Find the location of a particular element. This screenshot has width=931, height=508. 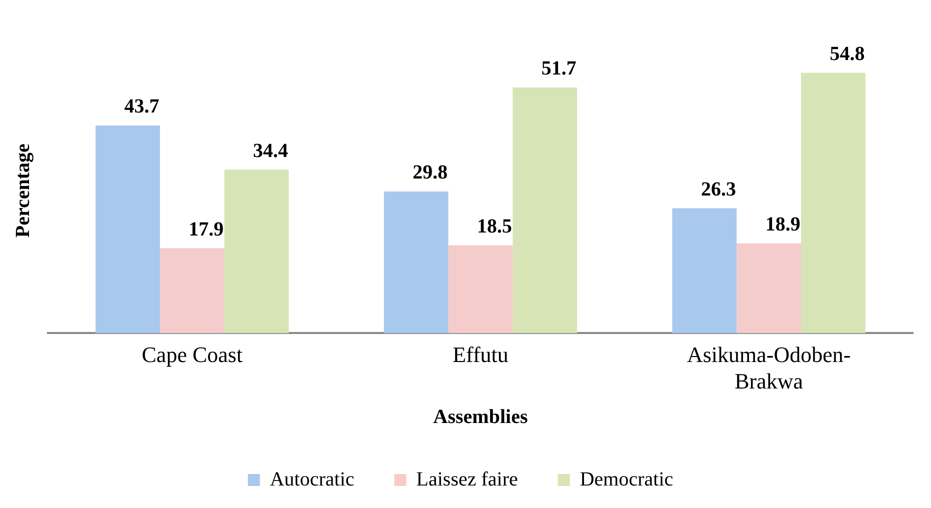

data-label: 34.4 is located at coordinates (270, 151).